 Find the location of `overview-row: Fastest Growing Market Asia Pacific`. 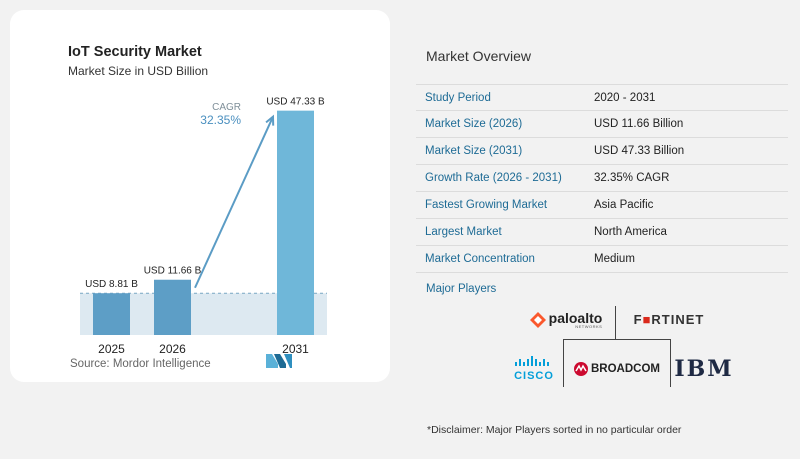

overview-row: Fastest Growing Market Asia Pacific is located at coordinates (602, 205).